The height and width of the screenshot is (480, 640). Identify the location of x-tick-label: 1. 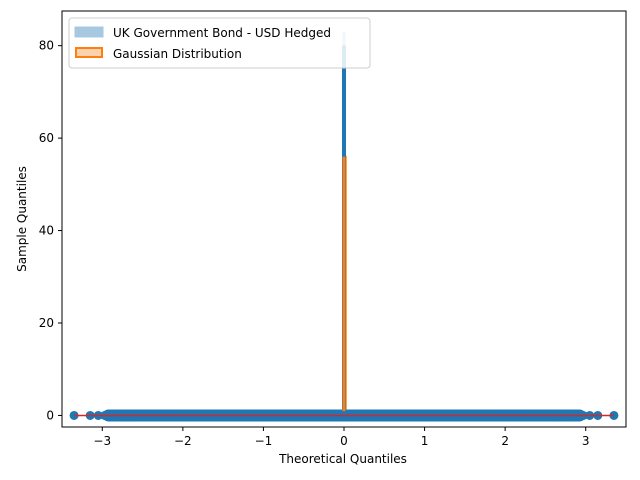
(425, 441).